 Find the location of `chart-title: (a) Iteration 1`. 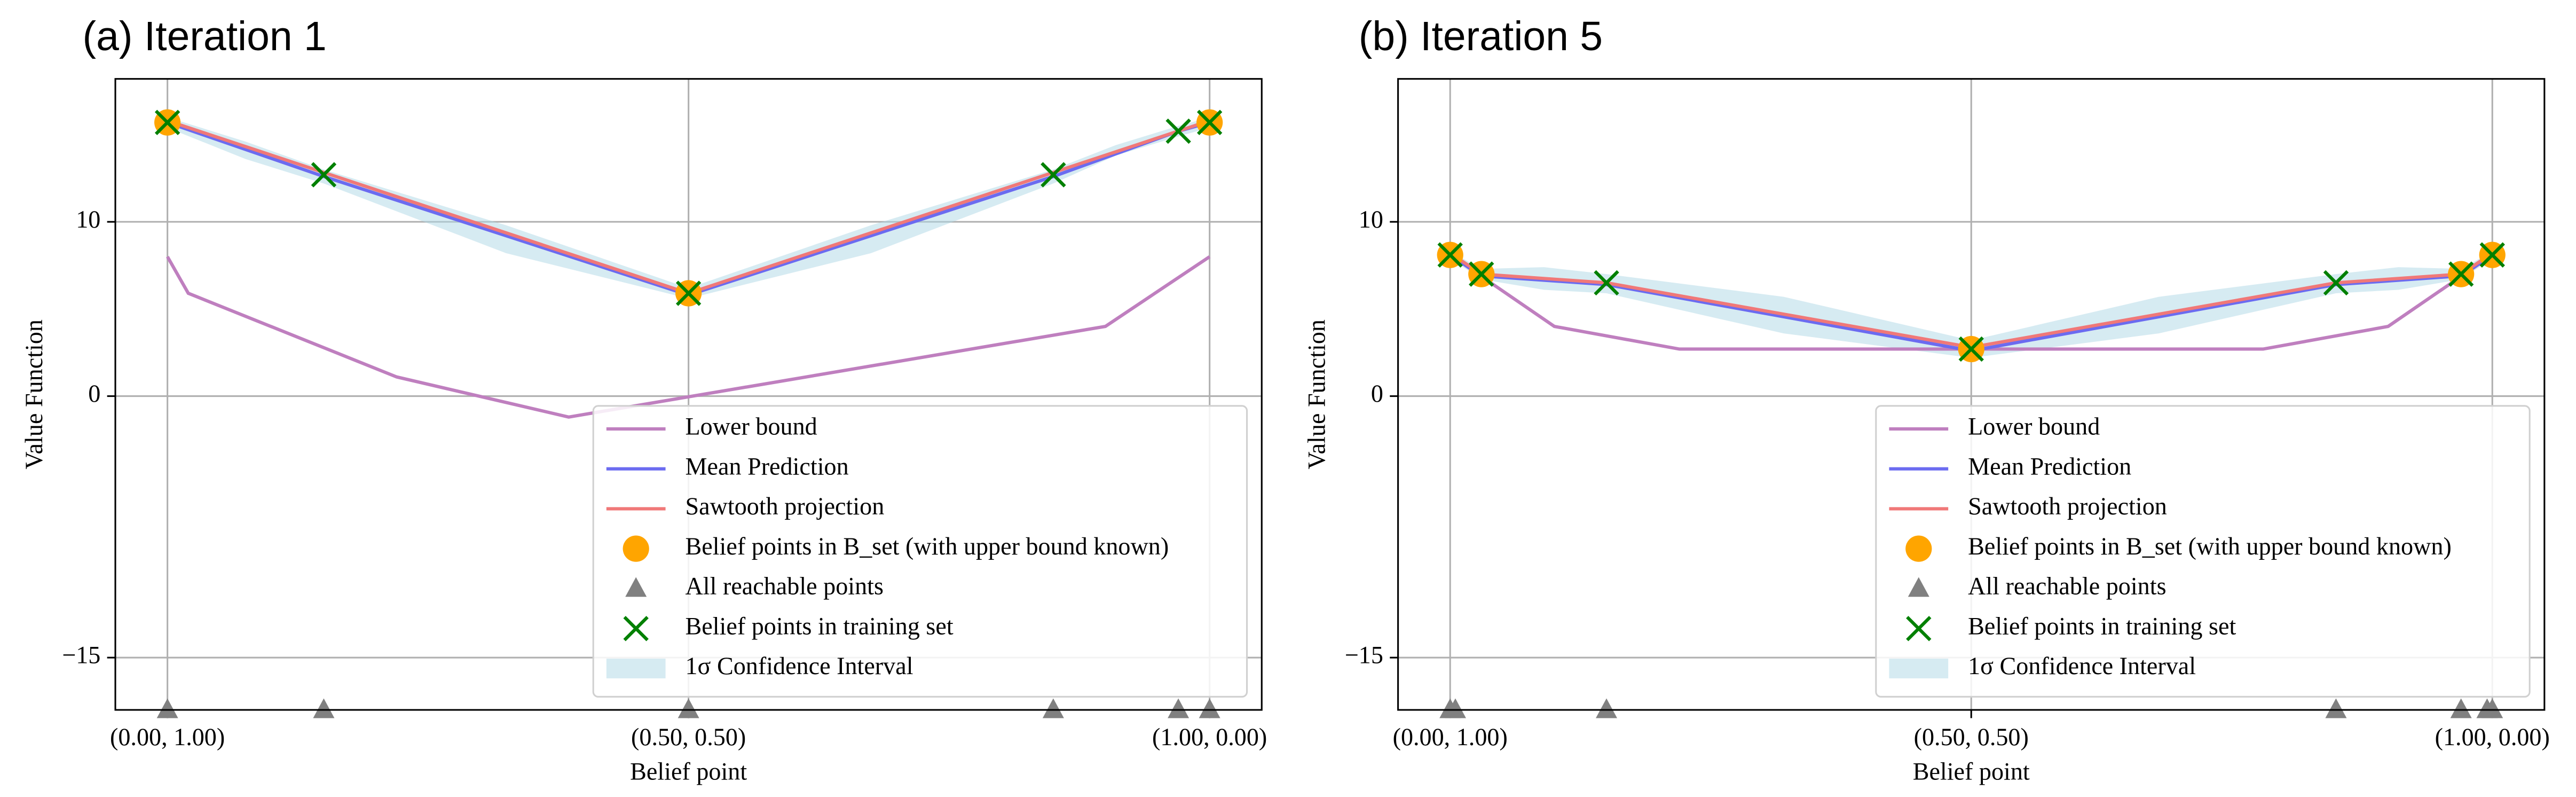

chart-title: (a) Iteration 1 is located at coordinates (205, 36).